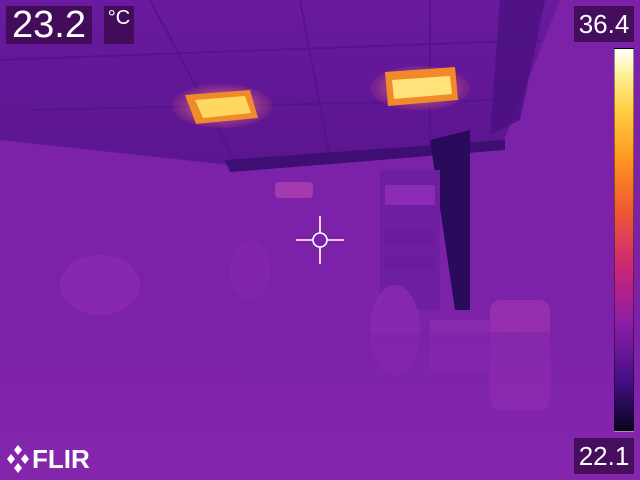 This screenshot has height=480, width=640. I want to click on scale-min-value: 22.1, so click(604, 456).